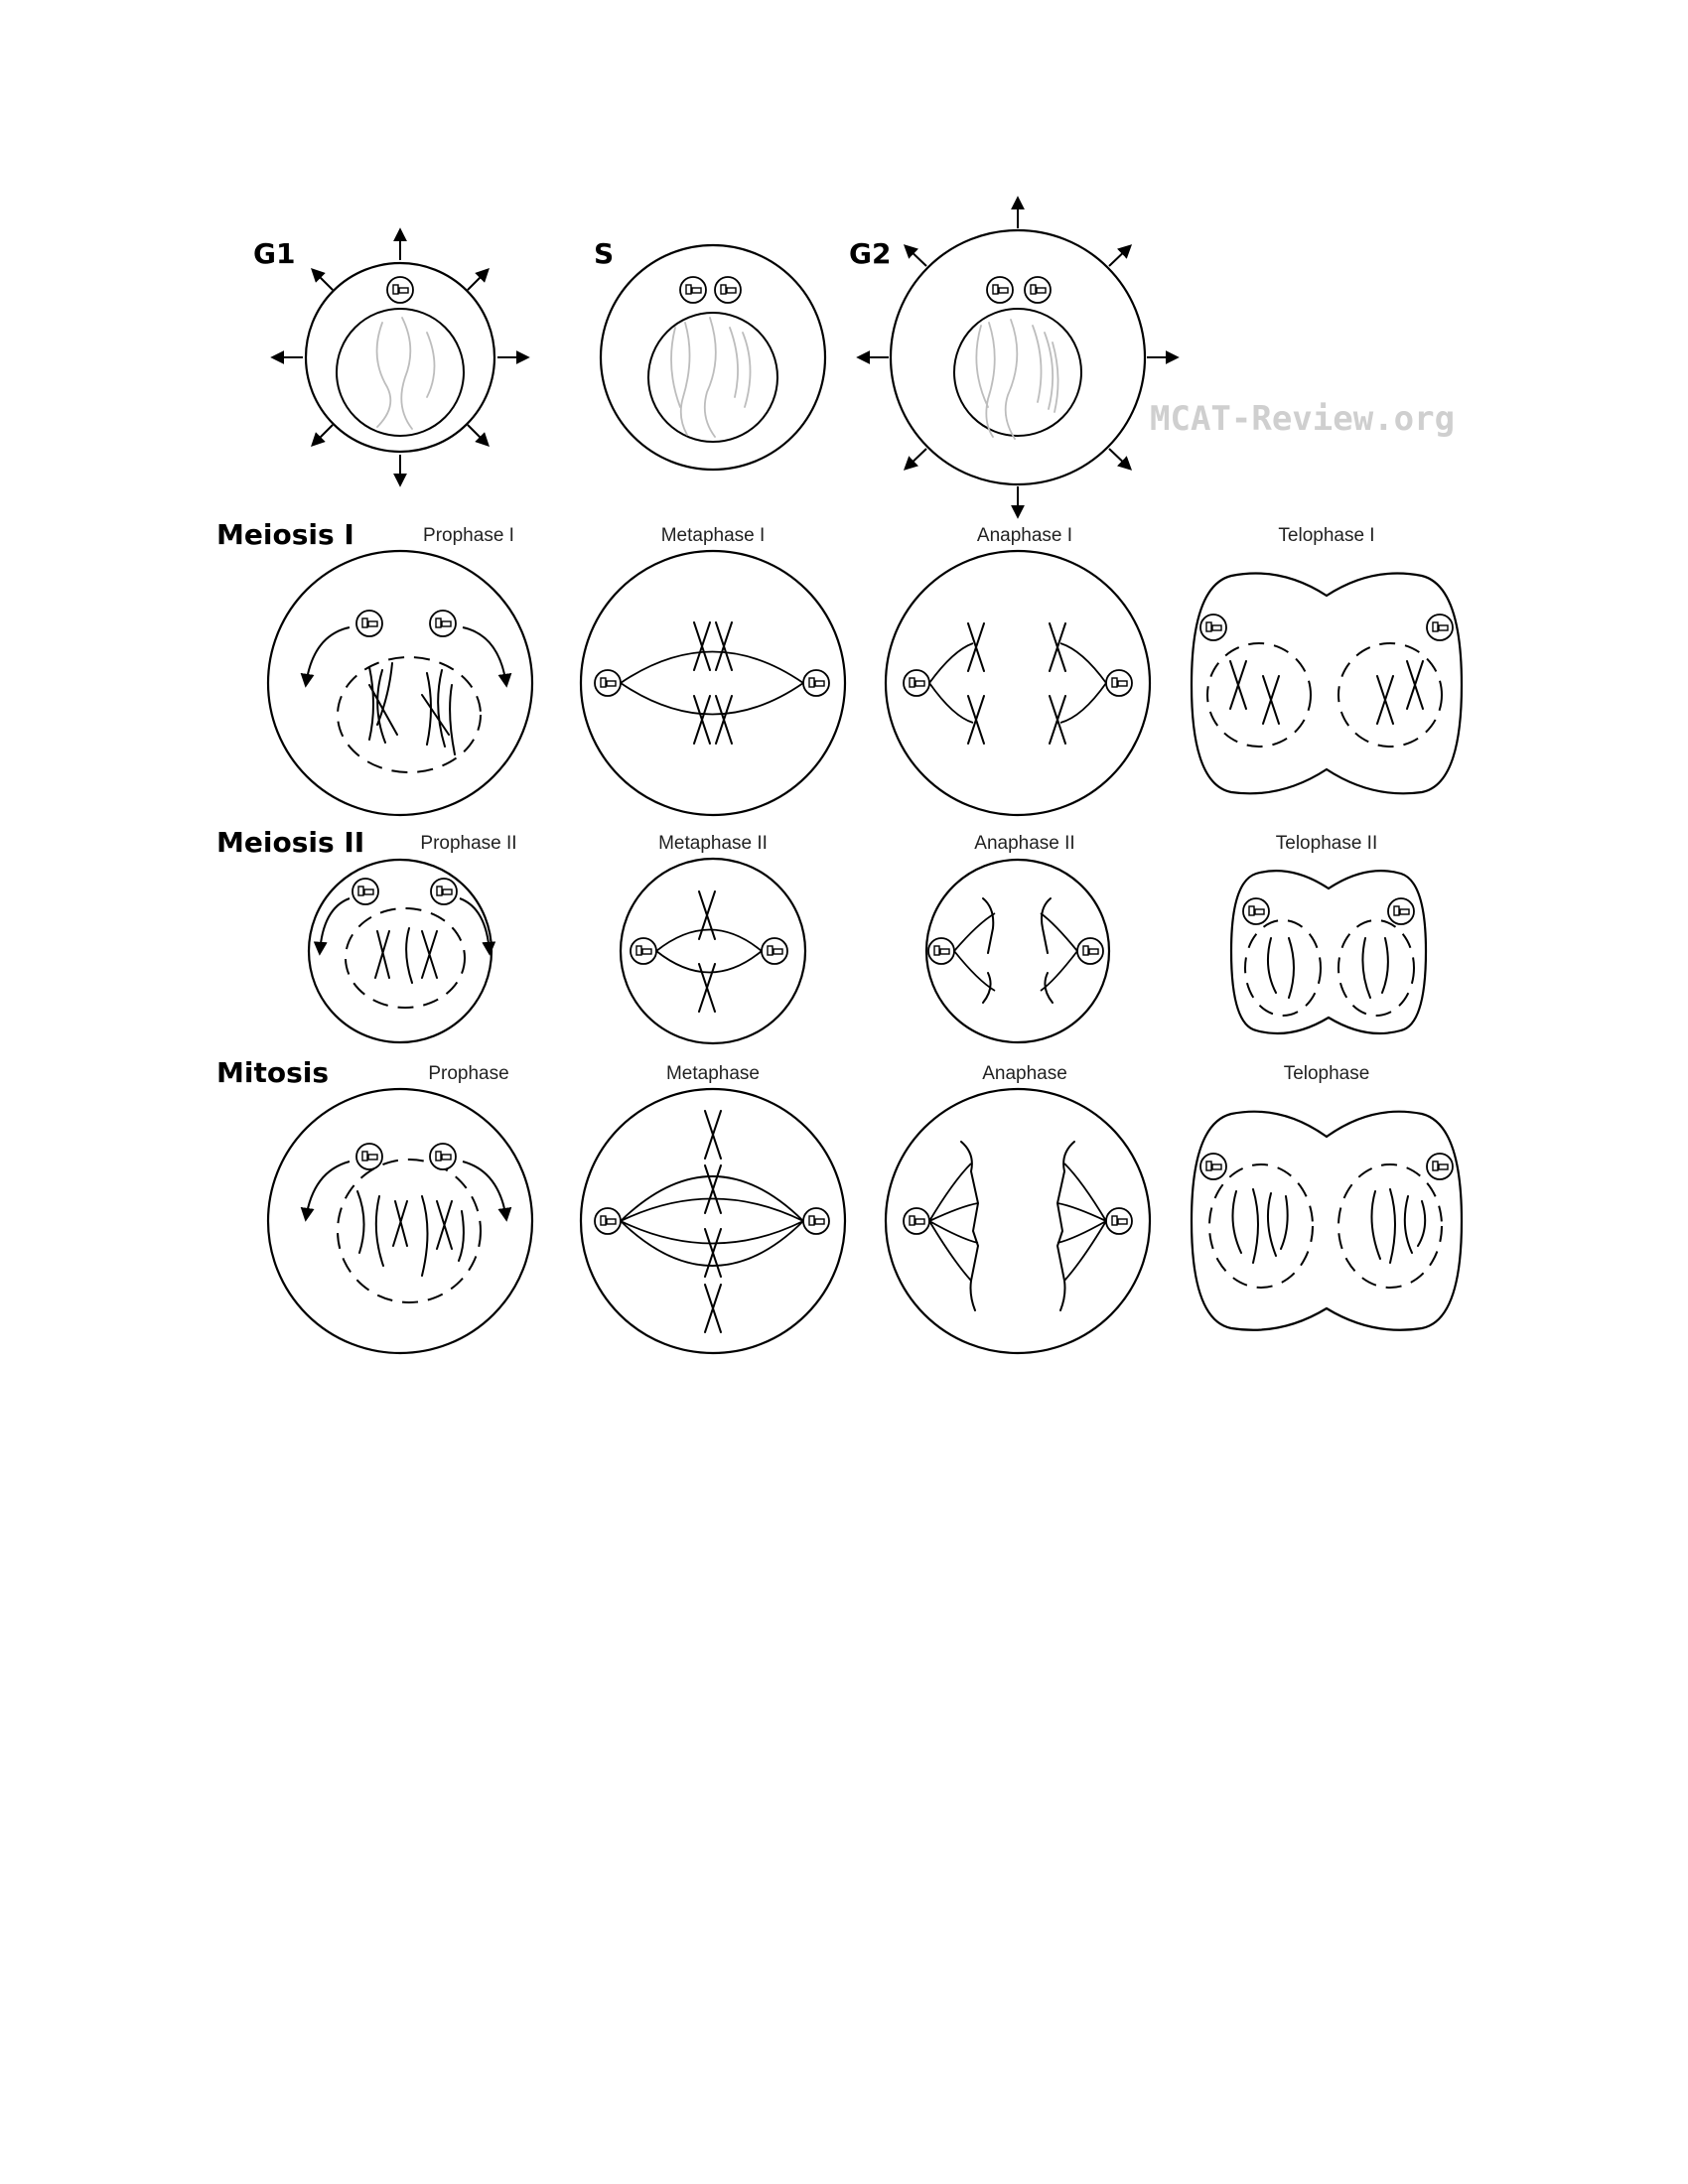 This screenshot has height=2184, width=1688. Describe the element at coordinates (274, 253) in the screenshot. I see `g1-label: G1` at that location.